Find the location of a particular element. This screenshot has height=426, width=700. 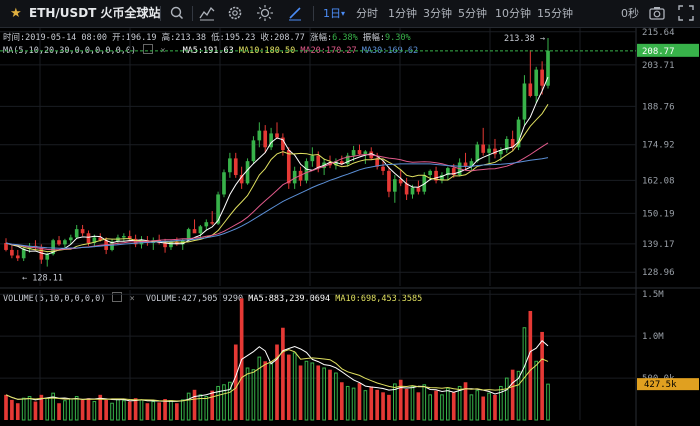

price-tick-label: 150.19 is located at coordinates (658, 214).